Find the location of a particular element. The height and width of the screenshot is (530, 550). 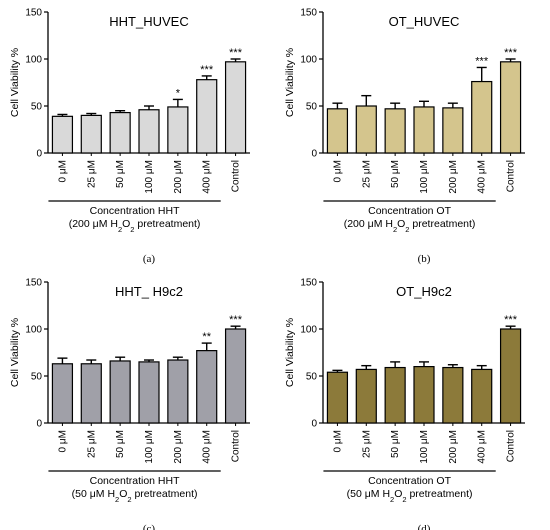

significance-label: ** is located at coordinates (206, 337).